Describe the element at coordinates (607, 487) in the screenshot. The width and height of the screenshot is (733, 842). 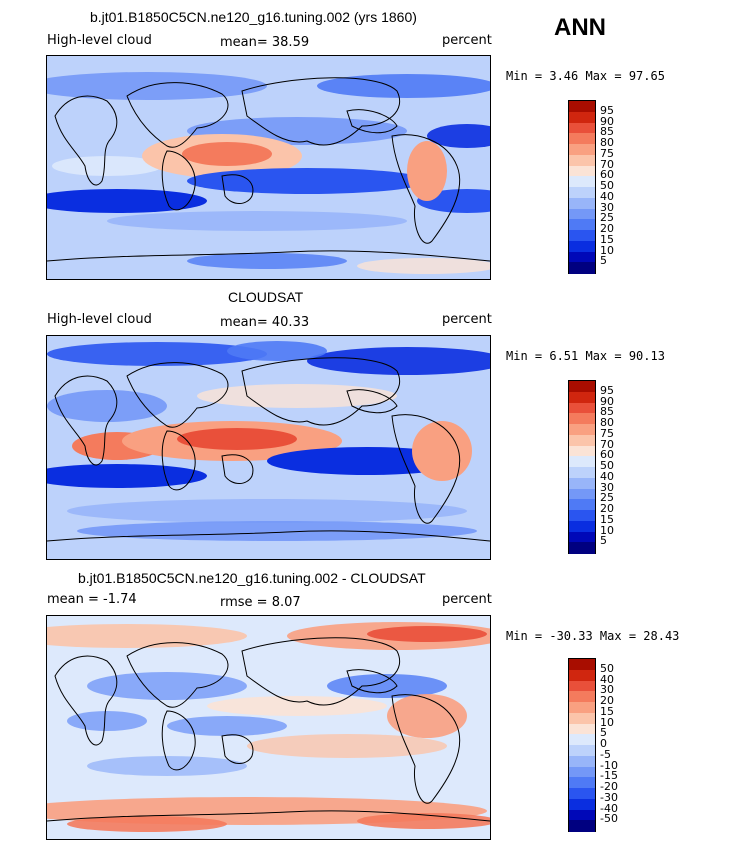
I see `colorbar-tick-label: 30` at that location.